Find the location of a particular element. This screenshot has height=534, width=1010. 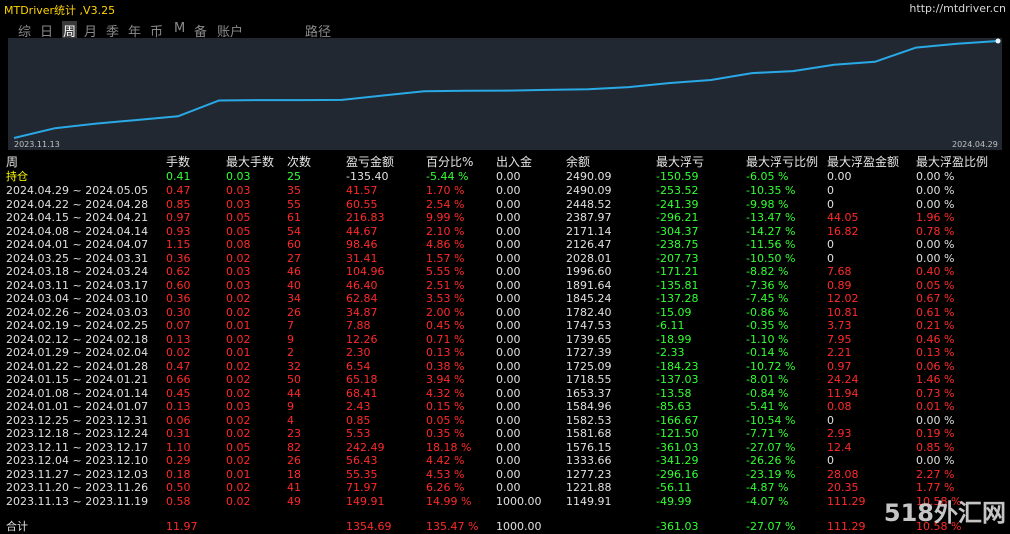

table-cell: 61 is located at coordinates (294, 217).